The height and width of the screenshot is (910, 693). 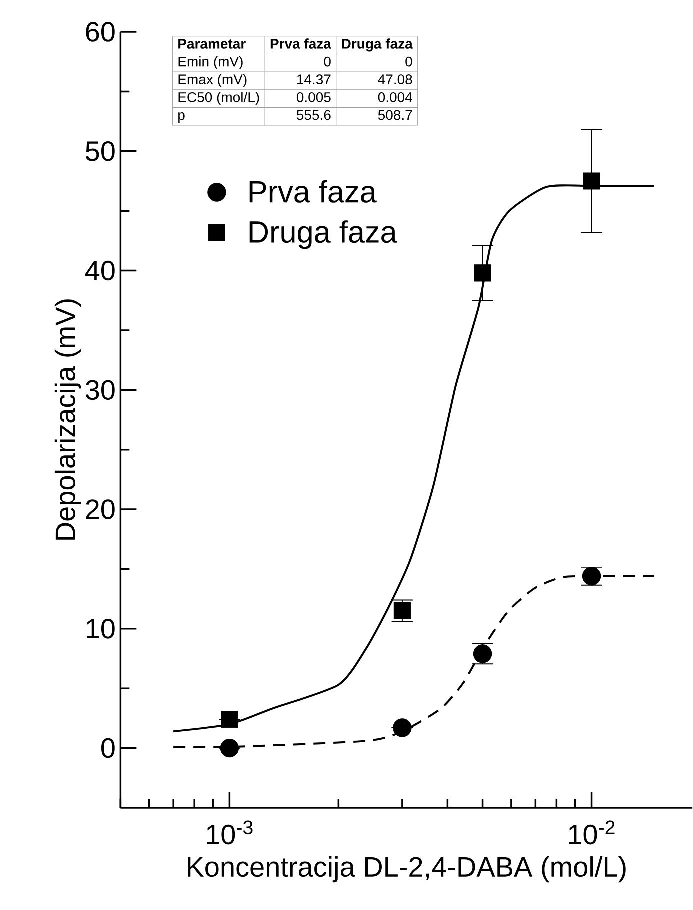 What do you see at coordinates (378, 45) in the screenshot?
I see `annotation: Druga faza` at bounding box center [378, 45].